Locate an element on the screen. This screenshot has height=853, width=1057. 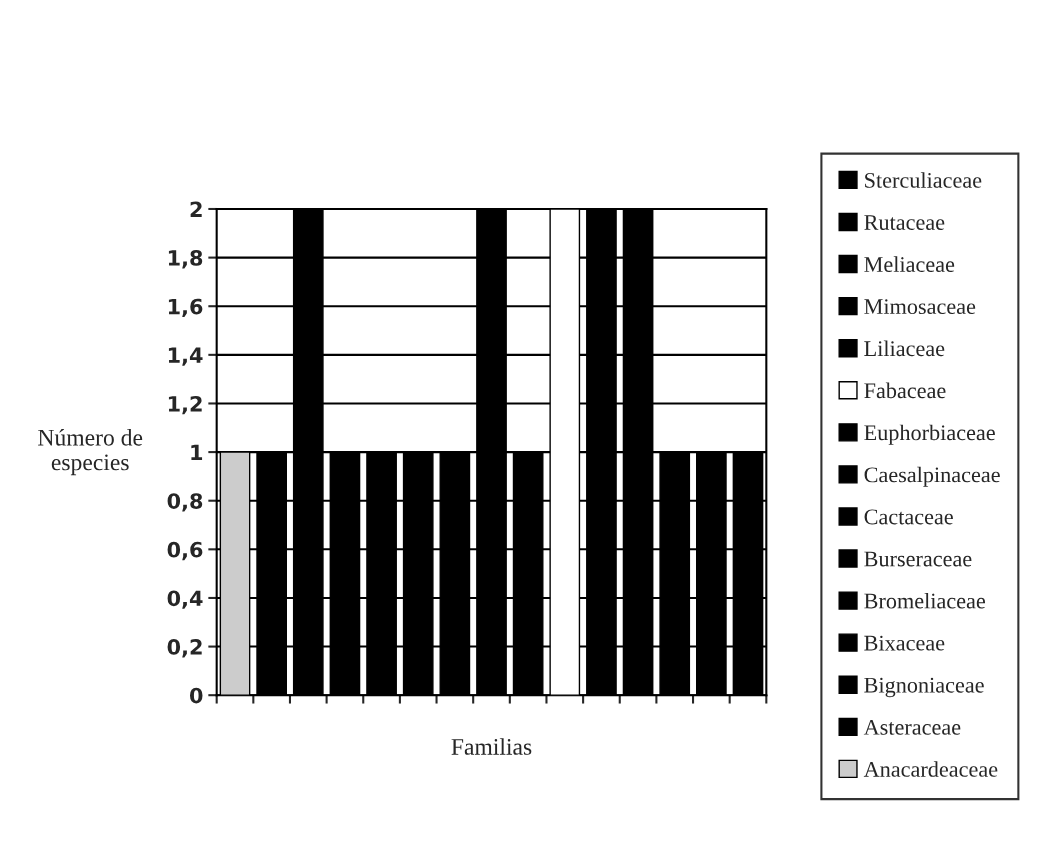
x-axis-title: Familias is located at coordinates (491, 746).